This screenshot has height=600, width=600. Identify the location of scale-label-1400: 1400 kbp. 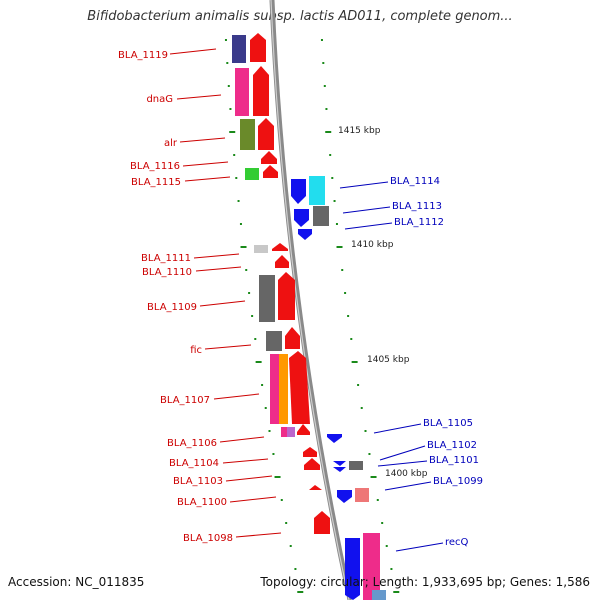
(406, 474).